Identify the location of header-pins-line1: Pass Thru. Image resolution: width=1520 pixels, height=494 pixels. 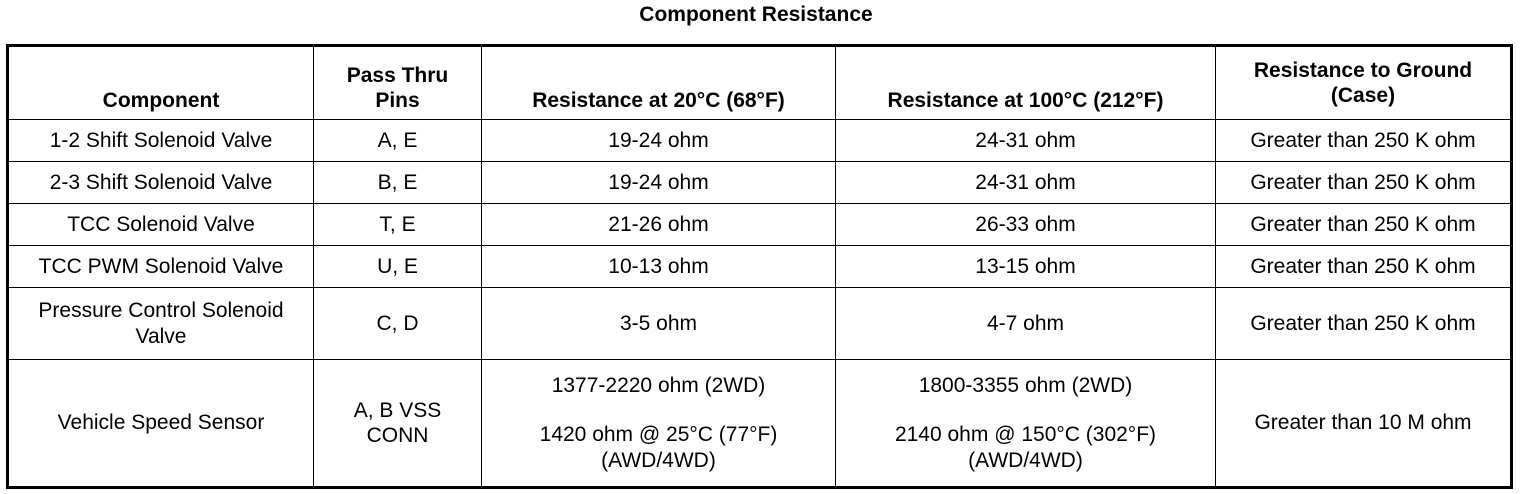
(397, 75).